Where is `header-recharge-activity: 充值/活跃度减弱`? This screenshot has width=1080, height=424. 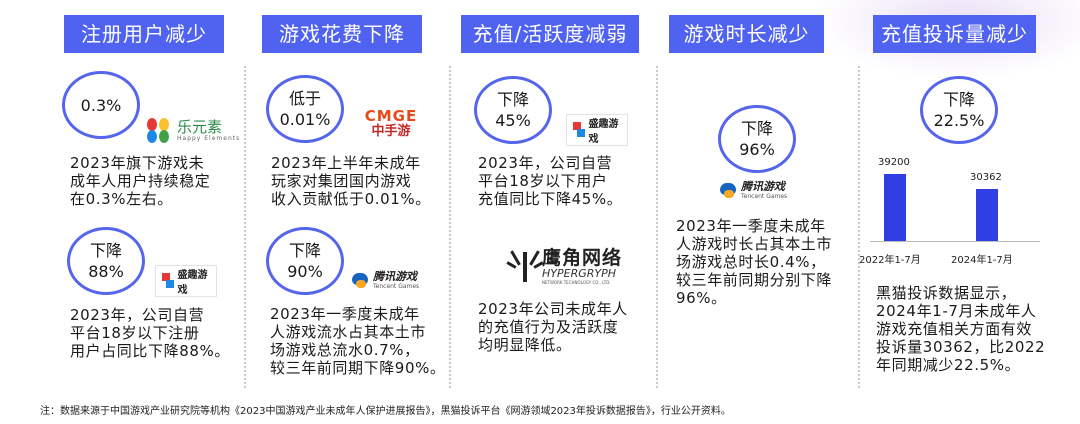 header-recharge-activity: 充值/活跃度减弱 is located at coordinates (550, 34).